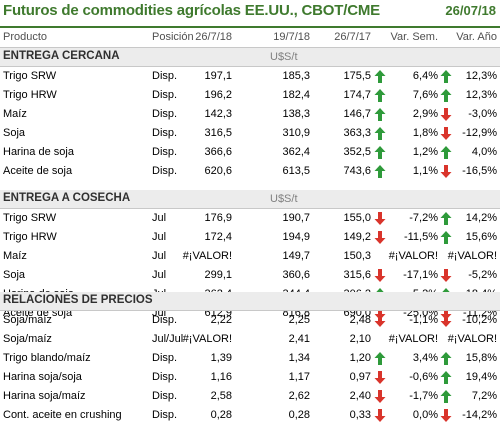  What do you see at coordinates (14, 133) in the screenshot?
I see `product-cell: Soja` at bounding box center [14, 133].